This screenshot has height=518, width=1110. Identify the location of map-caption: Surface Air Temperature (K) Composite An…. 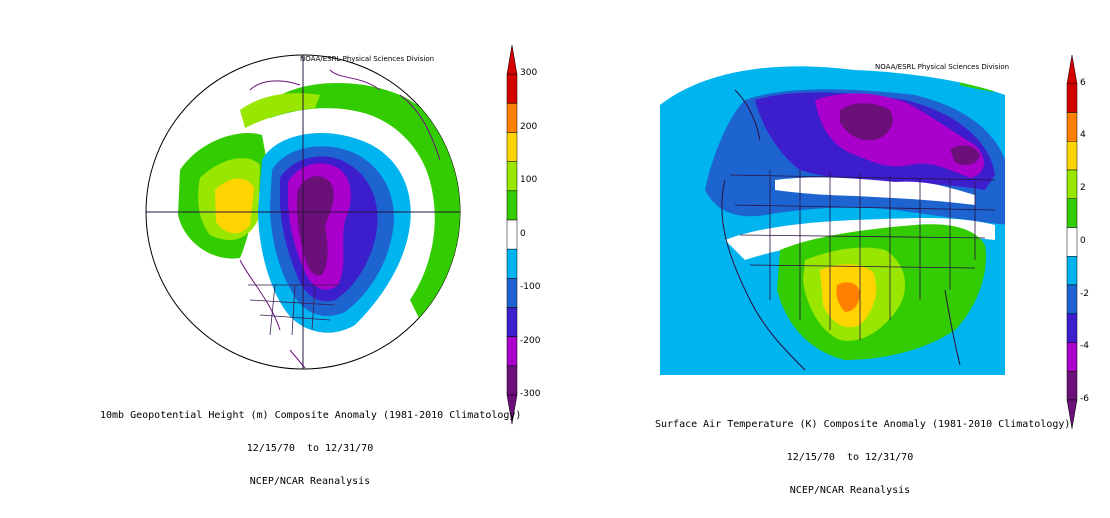
(863, 457).